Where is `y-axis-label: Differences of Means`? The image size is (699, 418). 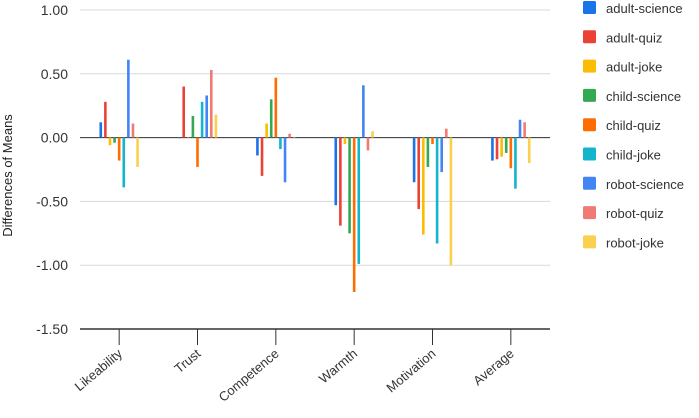
y-axis-label: Differences of Means is located at coordinates (7, 175).